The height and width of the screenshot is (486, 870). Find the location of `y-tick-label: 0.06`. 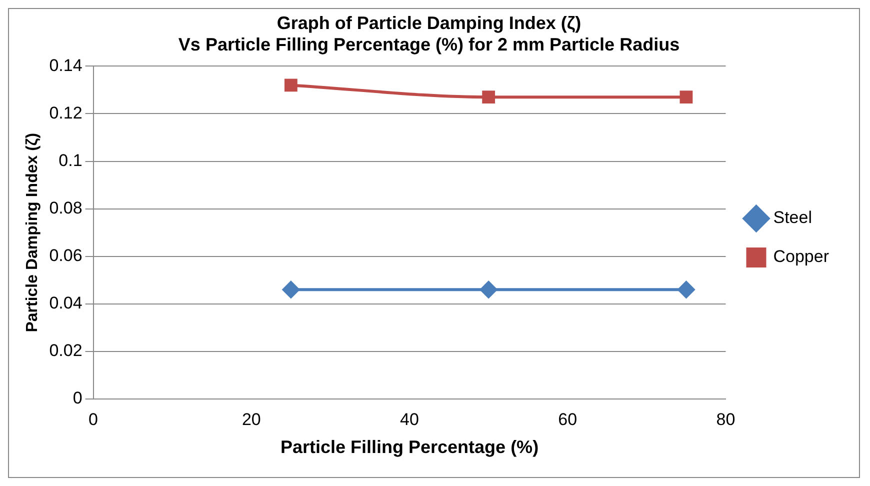

y-tick-label: 0.06 is located at coordinates (65, 256).